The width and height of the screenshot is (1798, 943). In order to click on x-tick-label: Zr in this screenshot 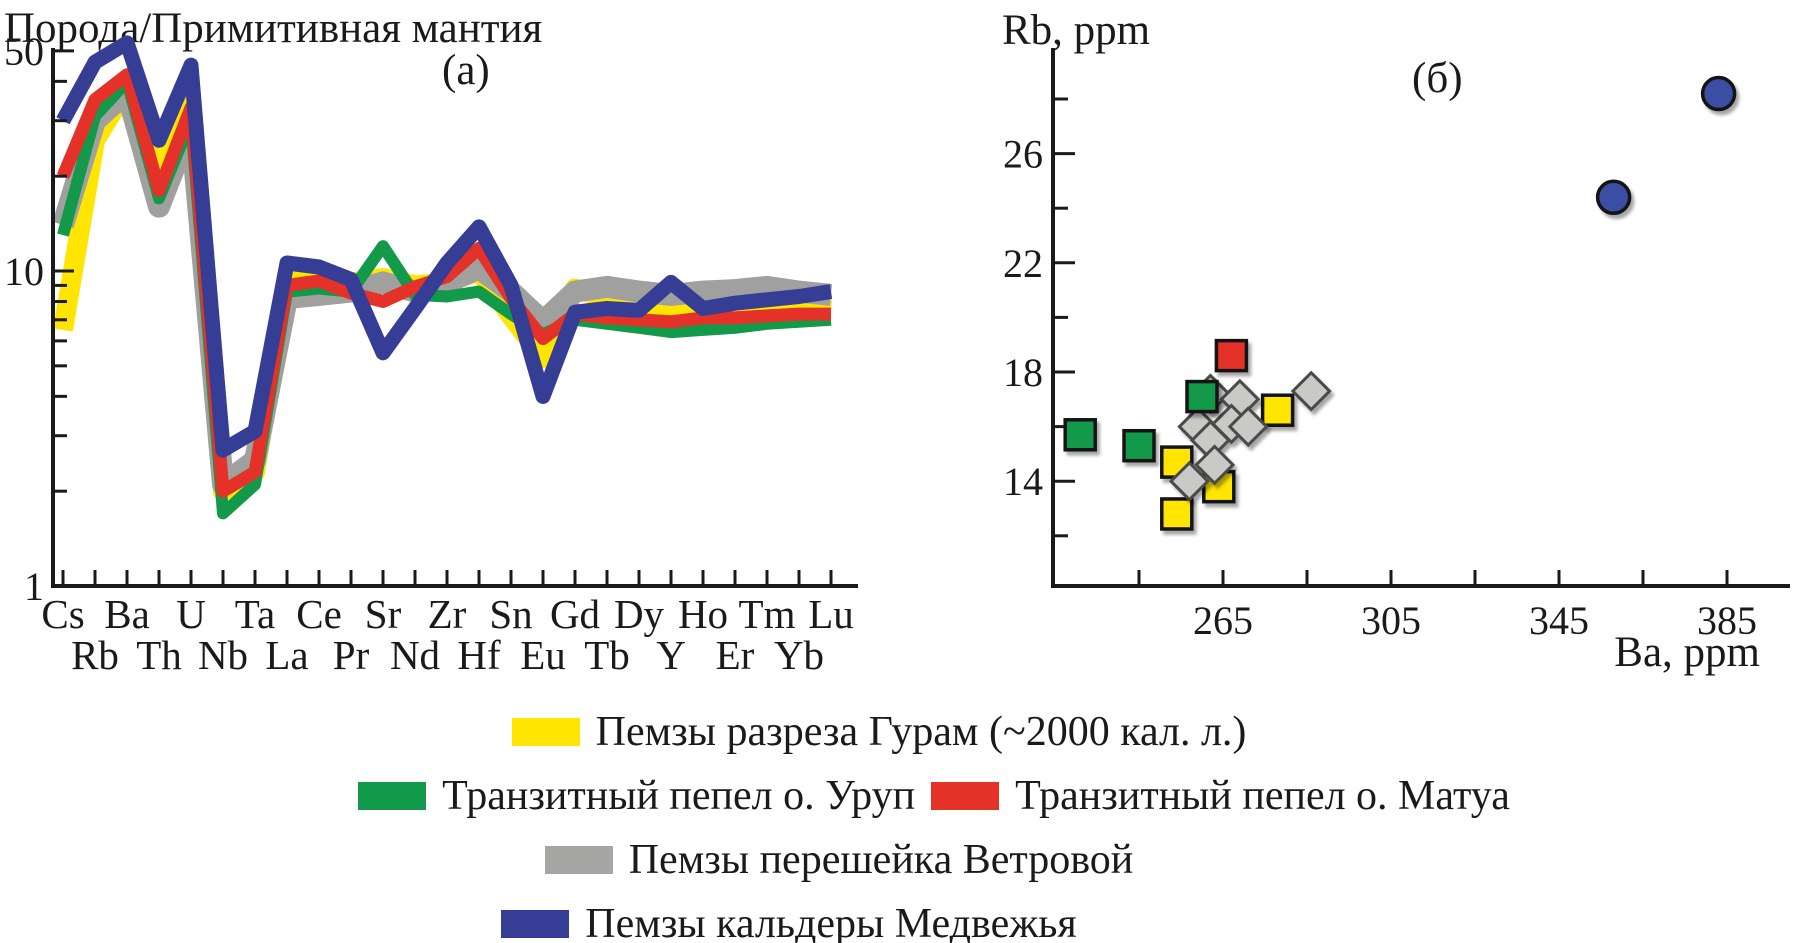, I will do `click(447, 614)`.